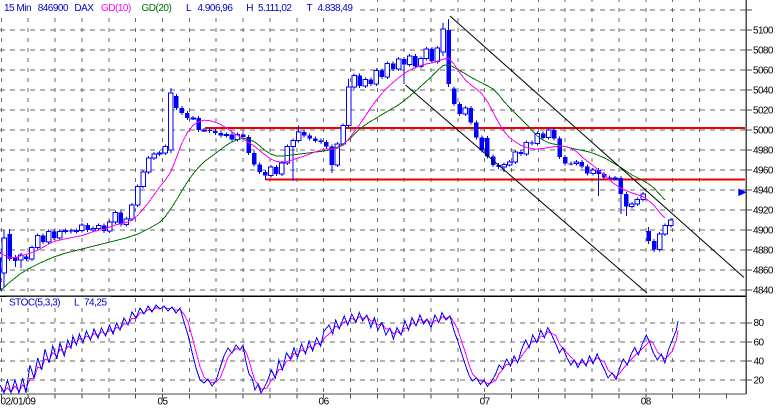 This screenshot has height=411, width=776. What do you see at coordinates (763, 110) in the screenshot?
I see `svg-text: 5020` at bounding box center [763, 110].